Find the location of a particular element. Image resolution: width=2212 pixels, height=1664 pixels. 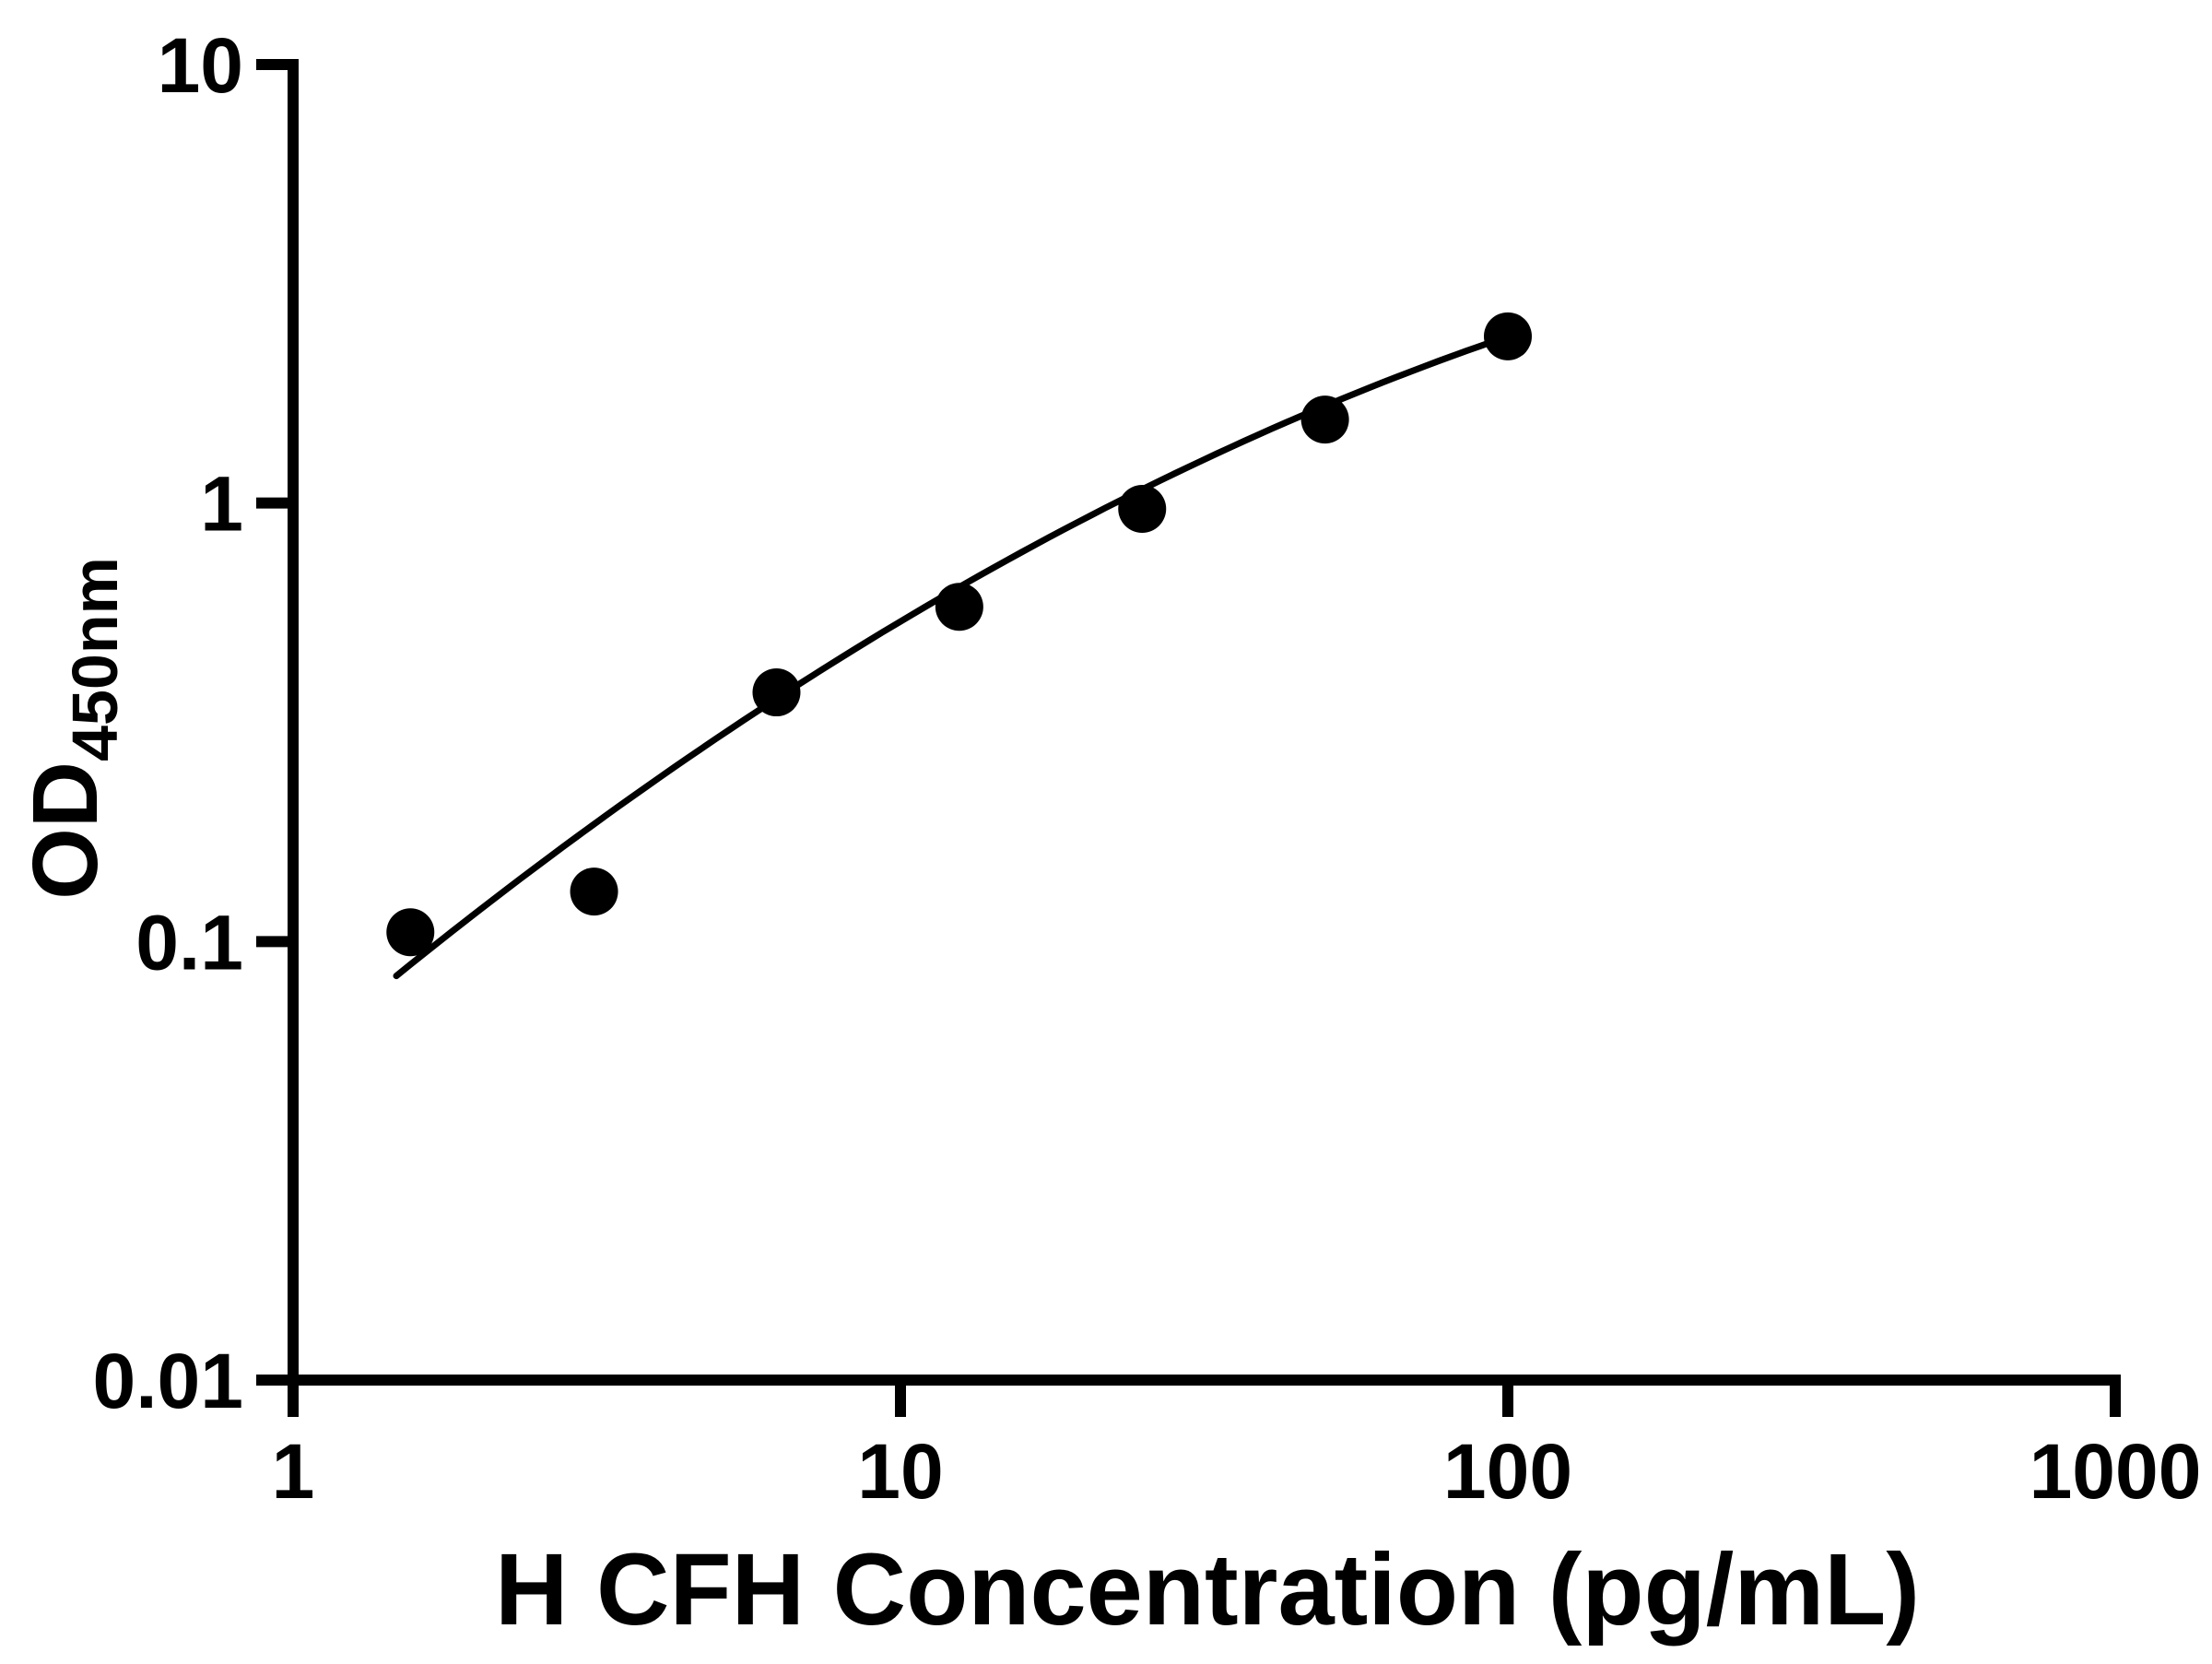

y-tick-label: 0.1 is located at coordinates (189, 942).